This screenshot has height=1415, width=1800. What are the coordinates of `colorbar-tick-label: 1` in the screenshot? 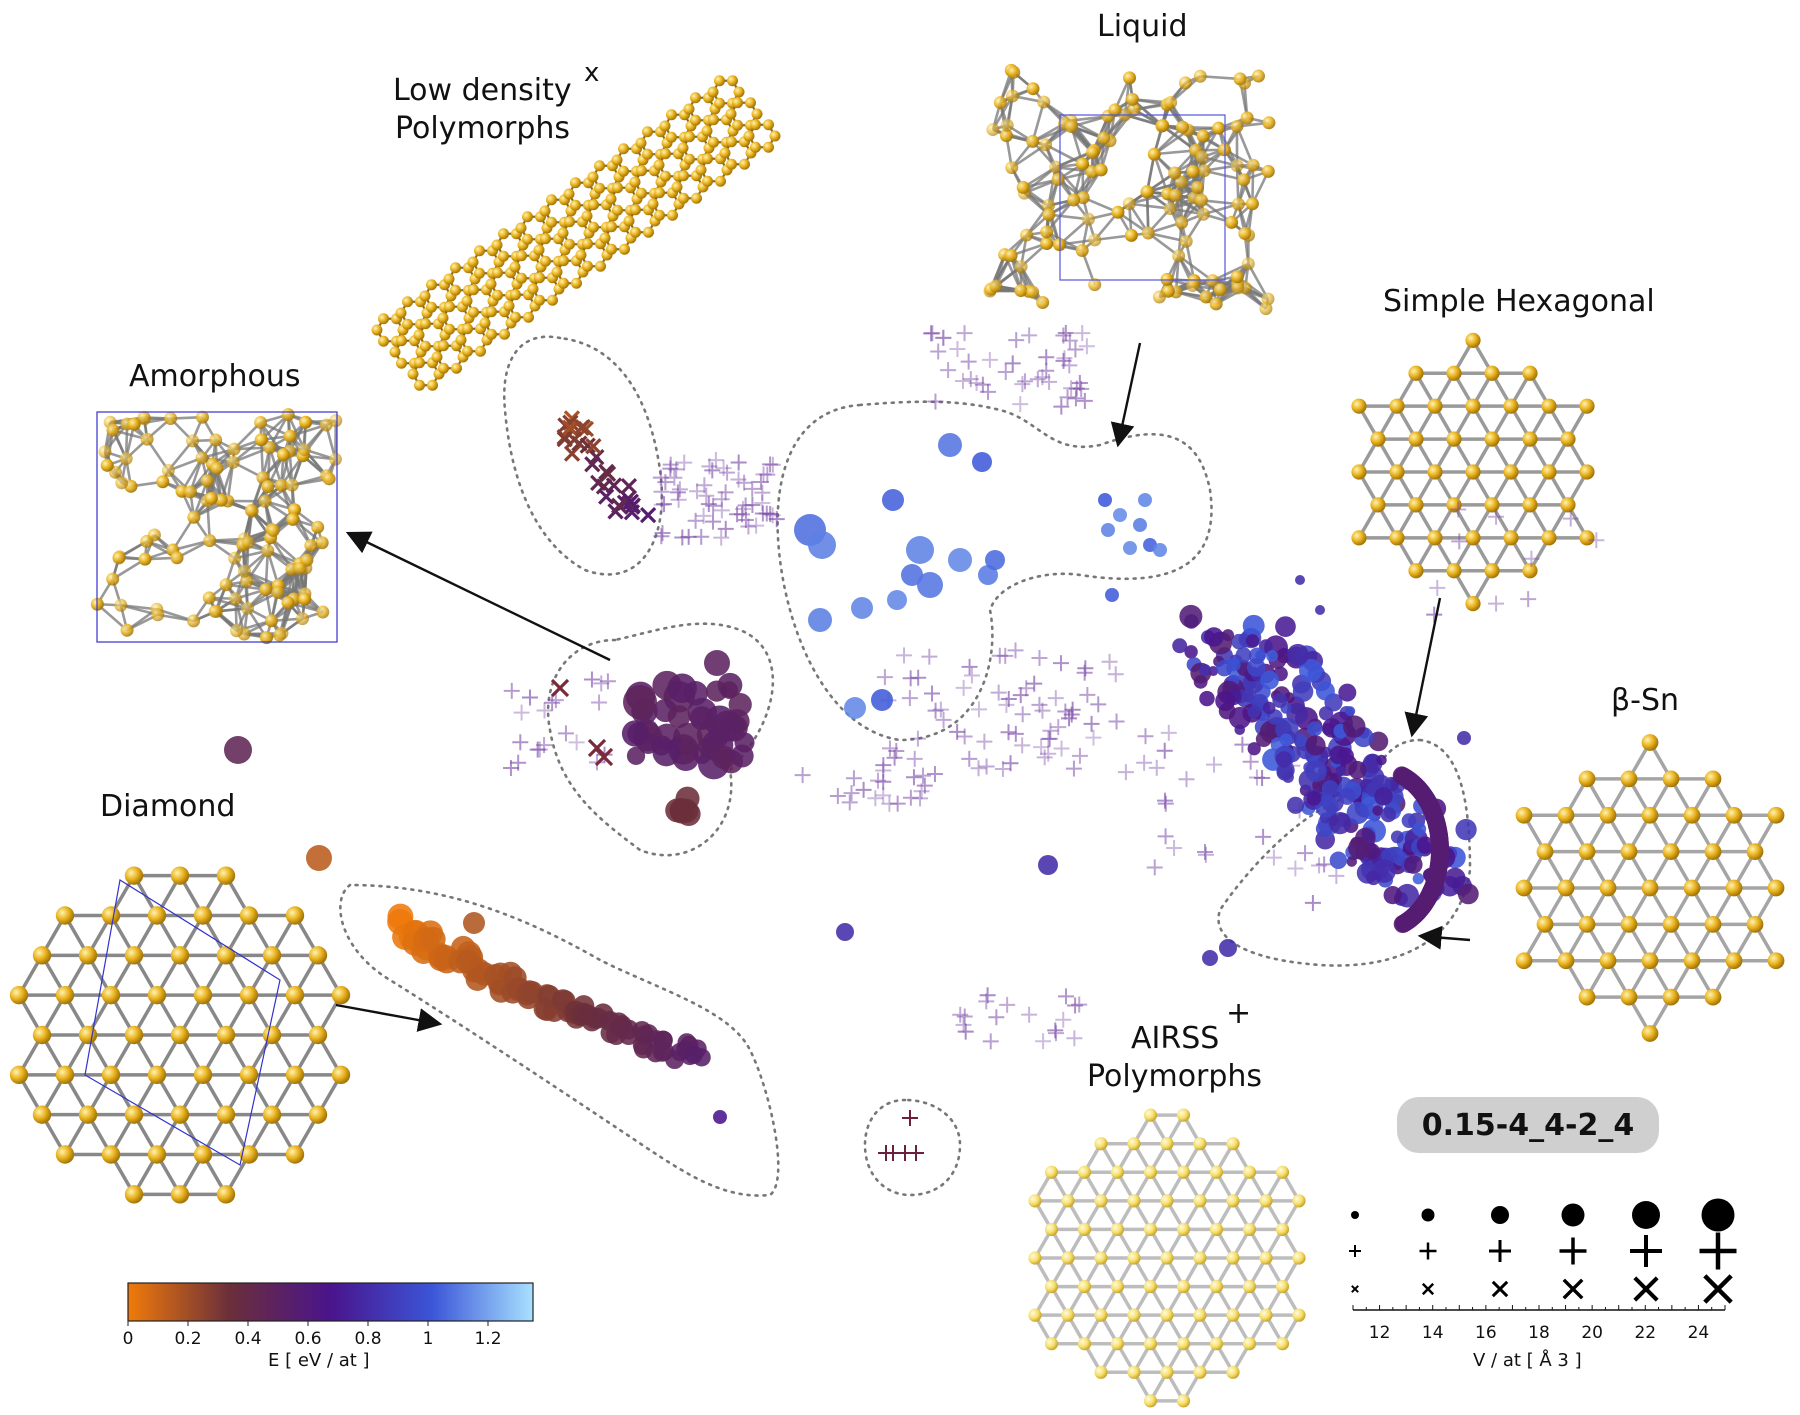 It's located at (428, 1339).